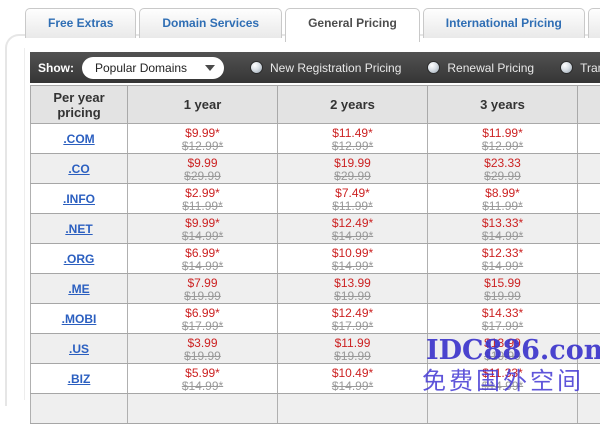 The image size is (600, 424). Describe the element at coordinates (80, 23) in the screenshot. I see `tab-free-extras: Free Extras` at that location.